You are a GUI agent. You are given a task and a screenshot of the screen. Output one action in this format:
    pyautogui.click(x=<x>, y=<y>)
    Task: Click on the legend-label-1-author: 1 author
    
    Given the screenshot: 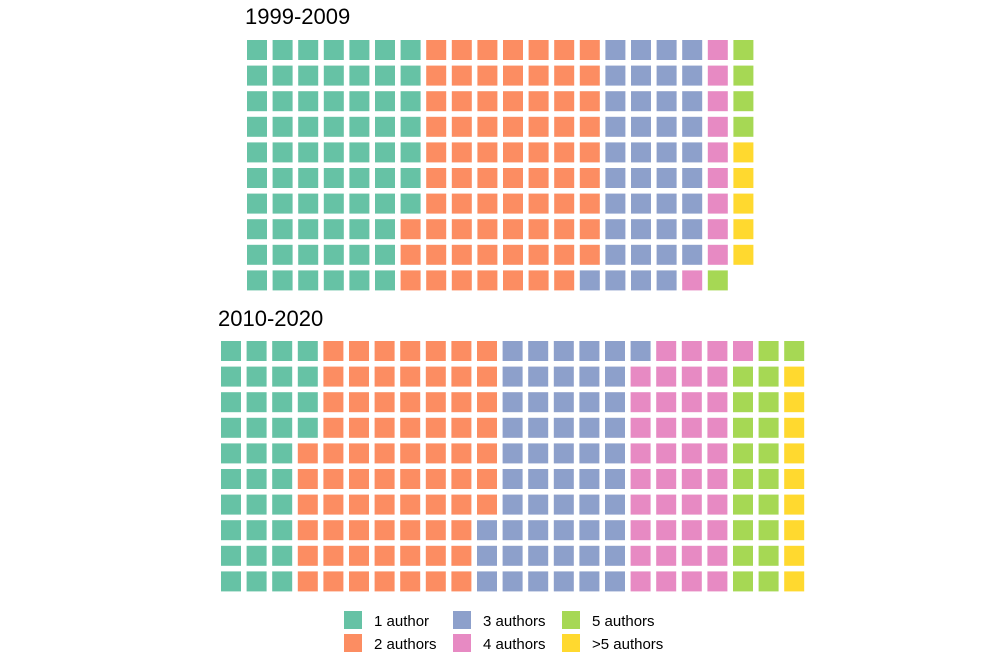 What is the action you would take?
    pyautogui.click(x=401, y=621)
    